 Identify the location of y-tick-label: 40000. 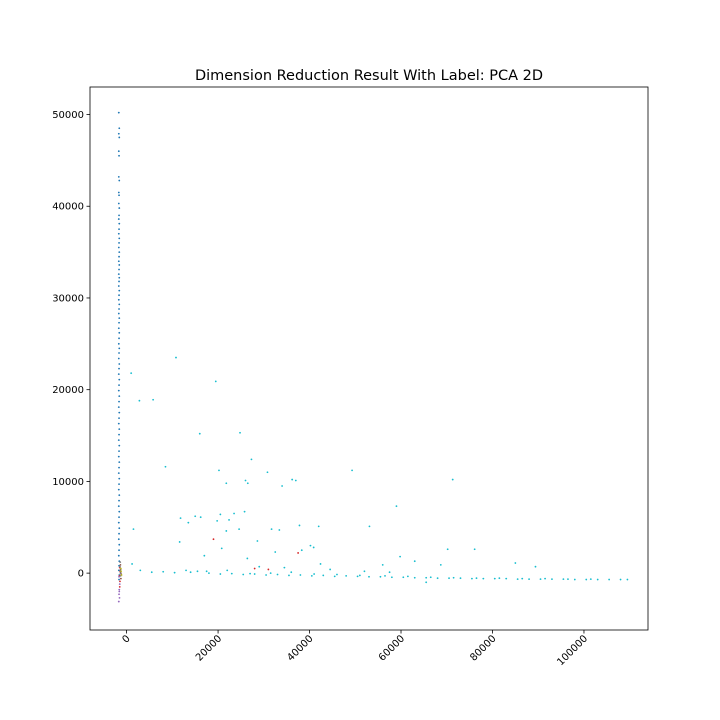
(68, 207).